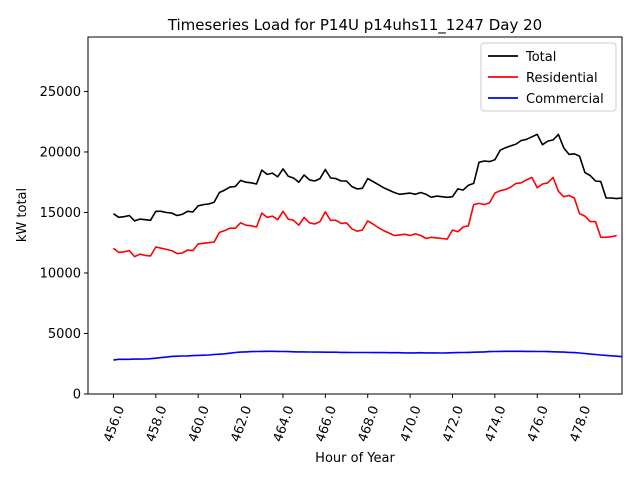 This screenshot has height=480, width=640. What do you see at coordinates (60, 213) in the screenshot?
I see `y-tick-label: 15000` at bounding box center [60, 213].